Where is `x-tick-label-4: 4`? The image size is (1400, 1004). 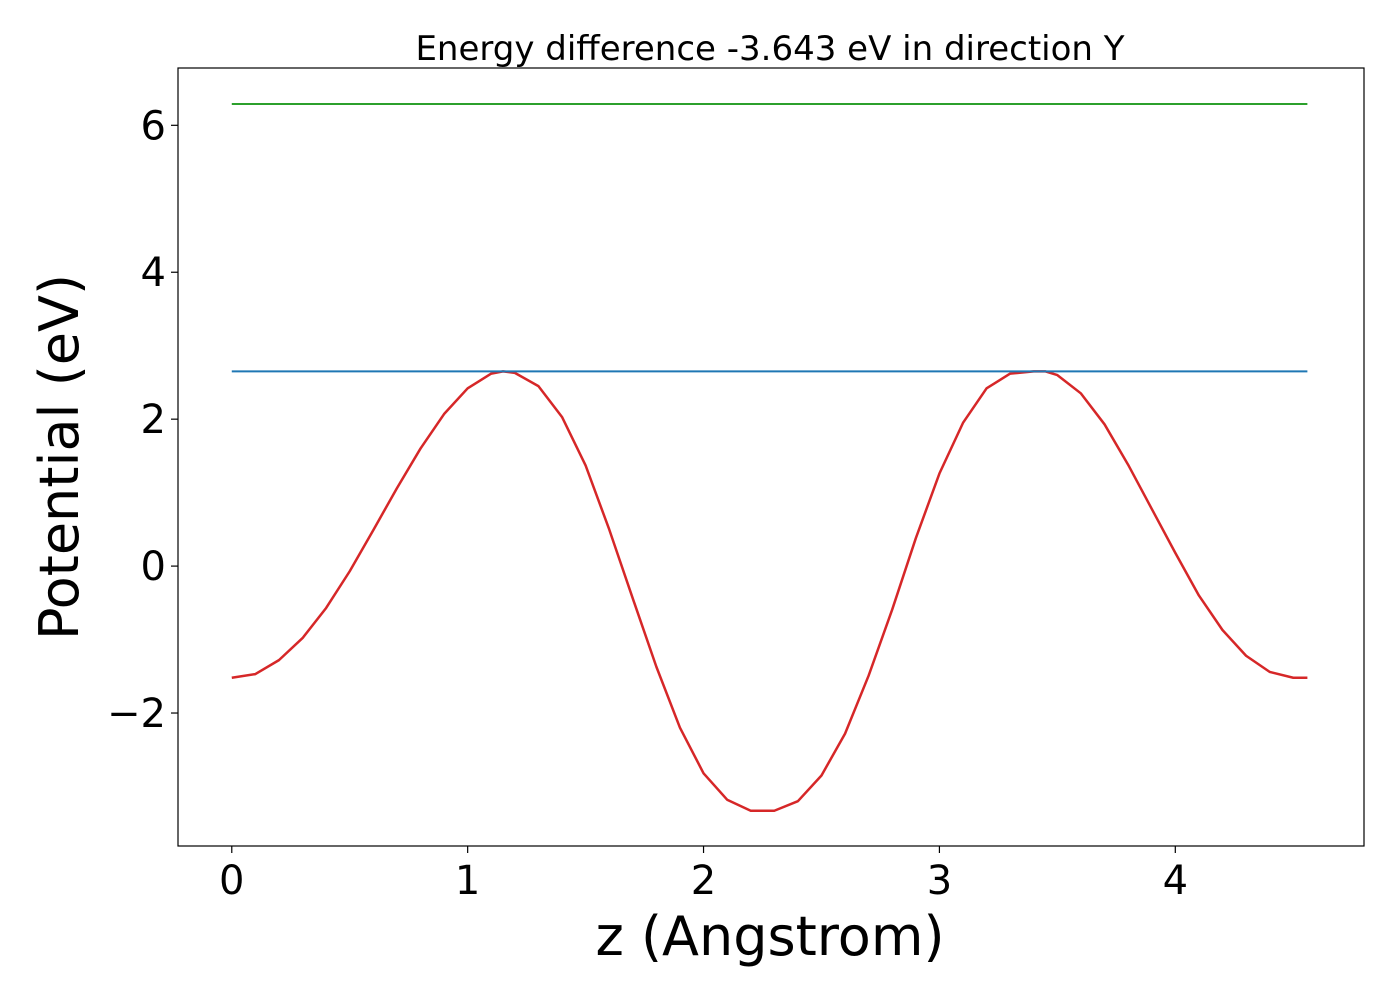
x-tick-label-4: 4 is located at coordinates (1175, 881).